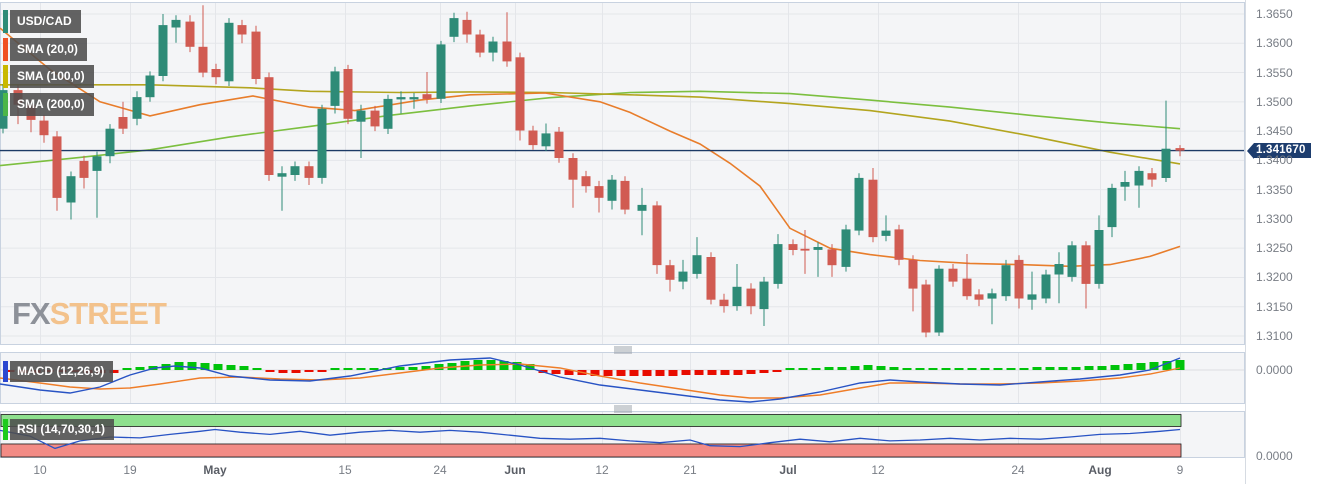 The width and height of the screenshot is (1323, 484). What do you see at coordinates (1274, 456) in the screenshot?
I see `indicator-zero-label: 0.0000` at bounding box center [1274, 456].